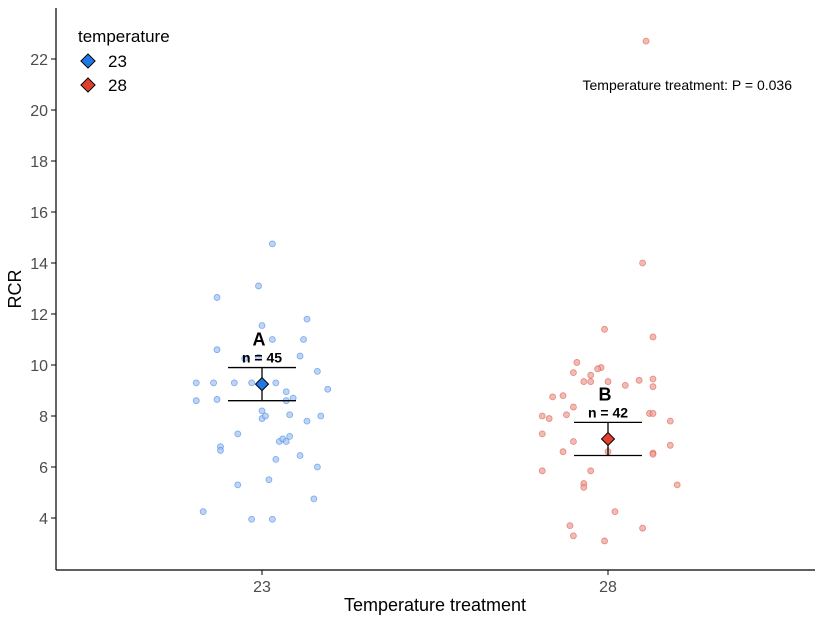 The width and height of the screenshot is (823, 622). What do you see at coordinates (259, 340) in the screenshot?
I see `significance-letter-23: A` at bounding box center [259, 340].